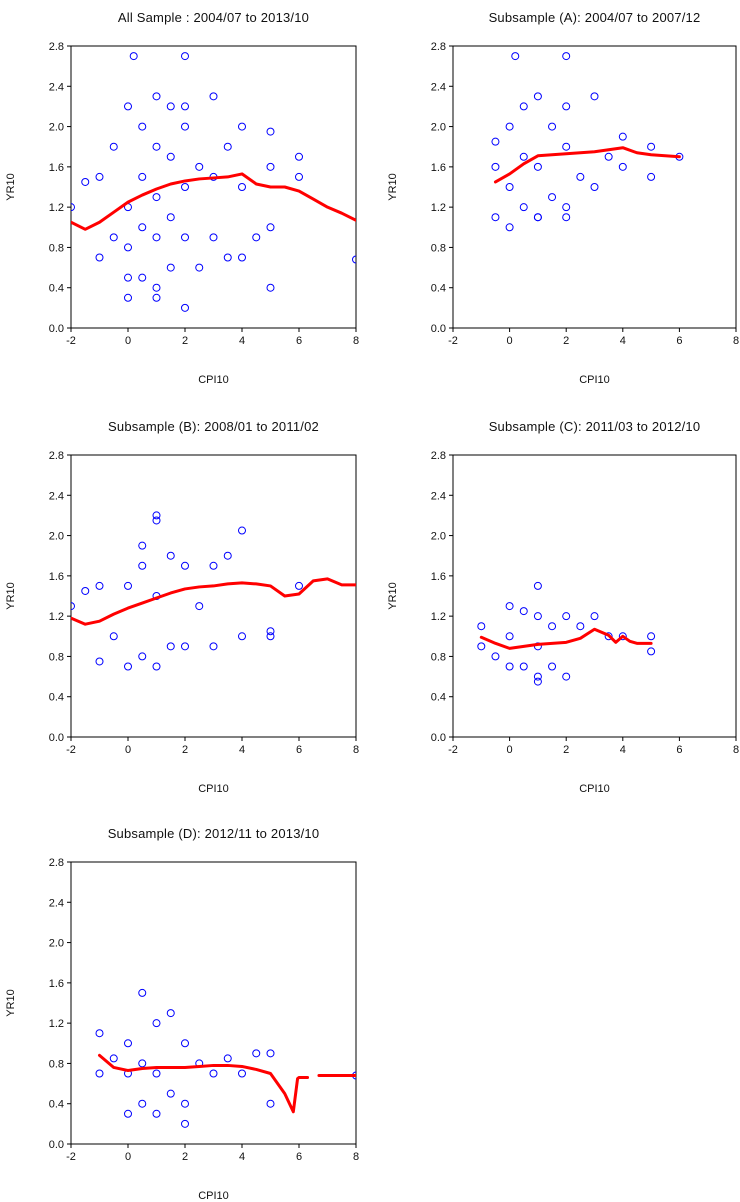 The image size is (740, 1202). What do you see at coordinates (56, 496) in the screenshot?
I see `y-tick-label: 2.4` at bounding box center [56, 496].